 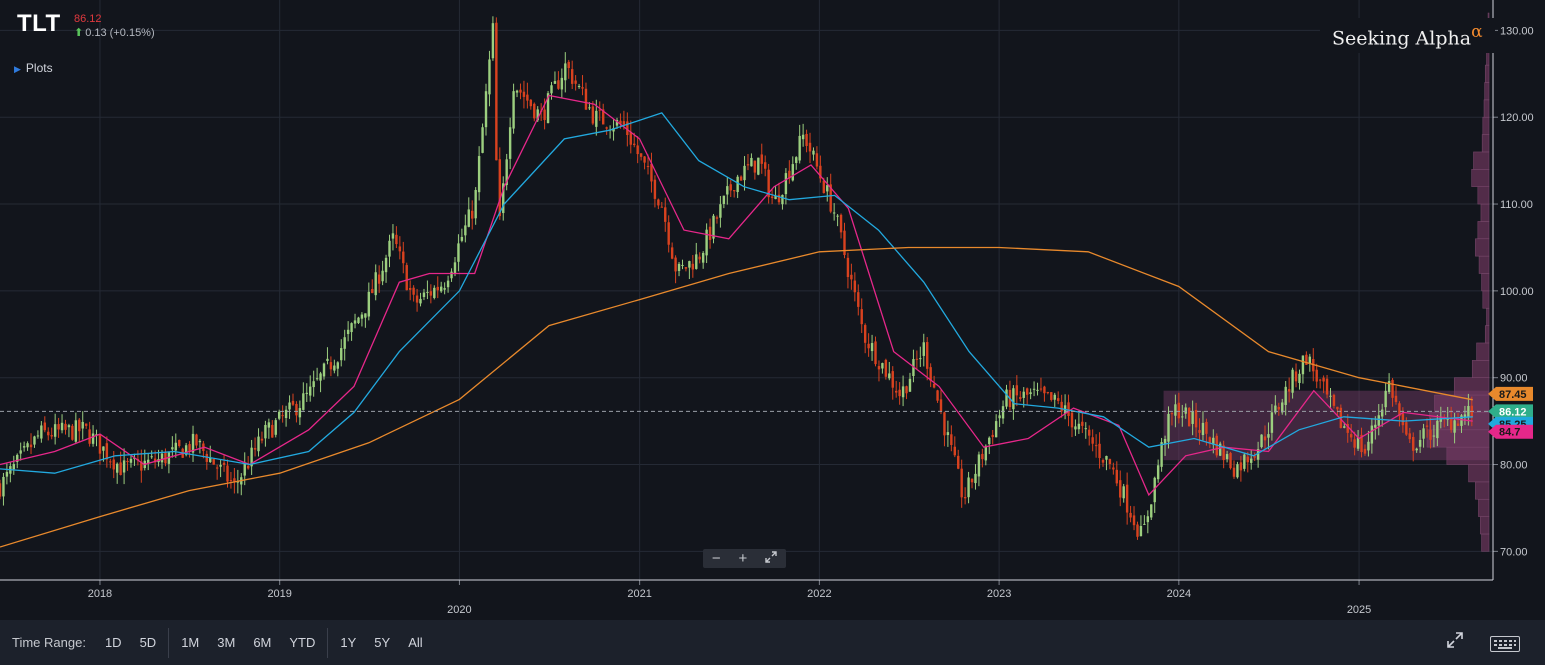 I want to click on range-1m-button: 1M, so click(x=190, y=642).